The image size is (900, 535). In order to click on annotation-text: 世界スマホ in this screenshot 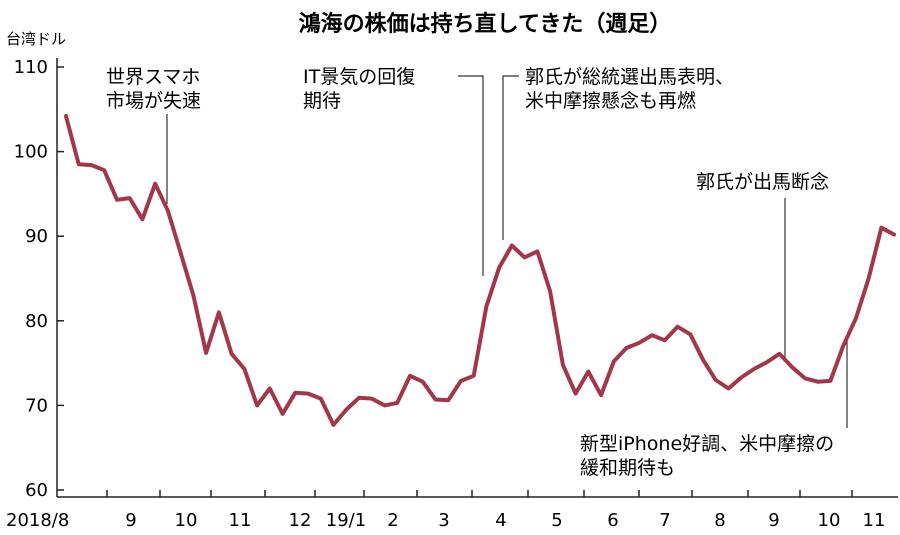, I will do `click(153, 77)`.